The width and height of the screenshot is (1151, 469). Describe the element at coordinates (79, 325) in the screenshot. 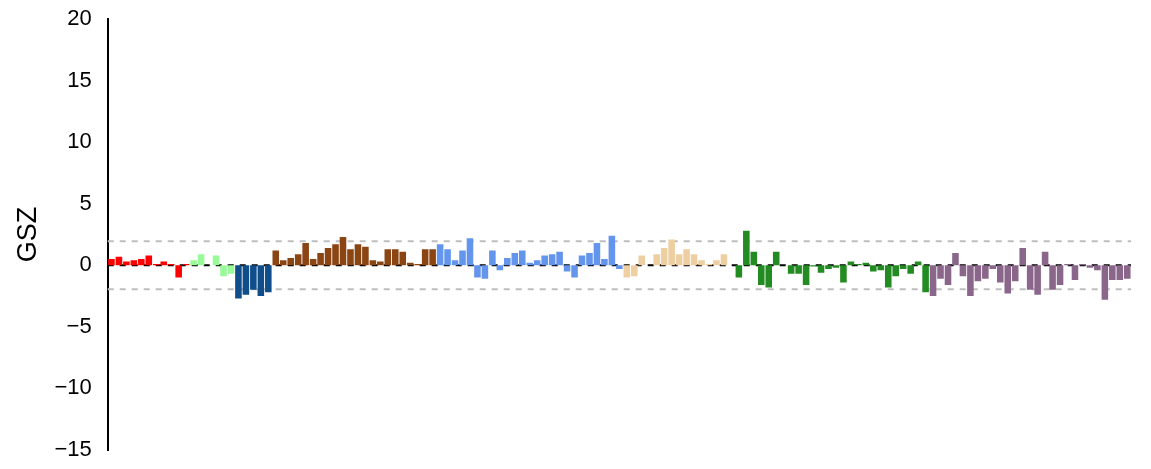

I see `y-tick-label: −5` at that location.